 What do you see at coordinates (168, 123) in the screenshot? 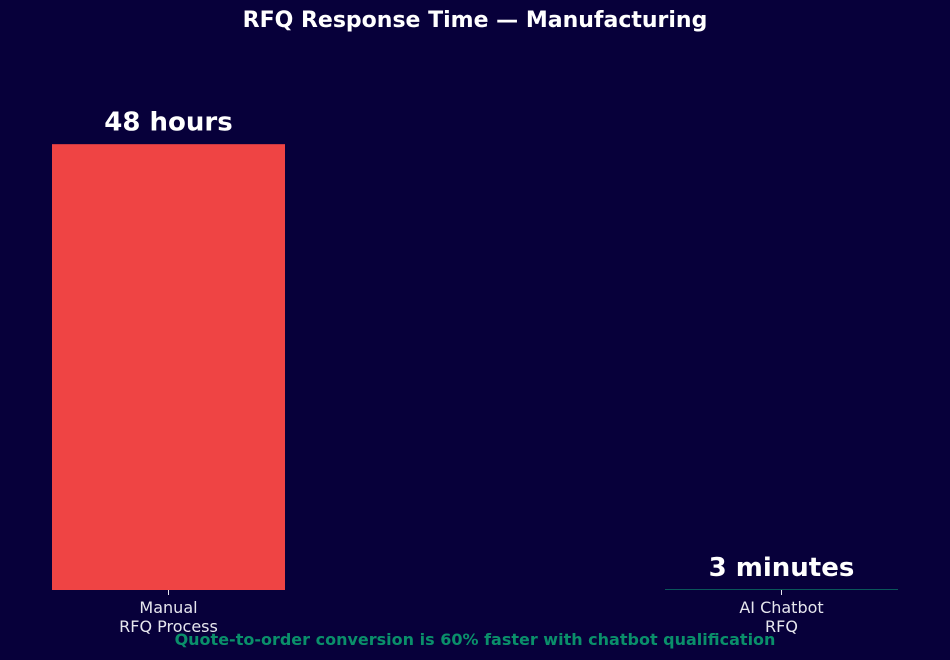
I see `value-label: 48 hours` at bounding box center [168, 123].